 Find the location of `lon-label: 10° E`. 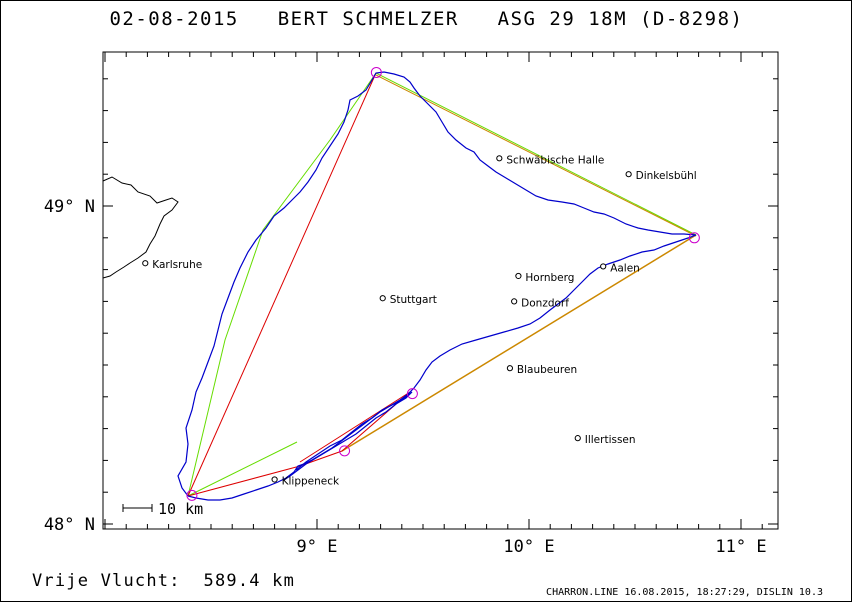

lon-label: 10° E is located at coordinates (528, 547).